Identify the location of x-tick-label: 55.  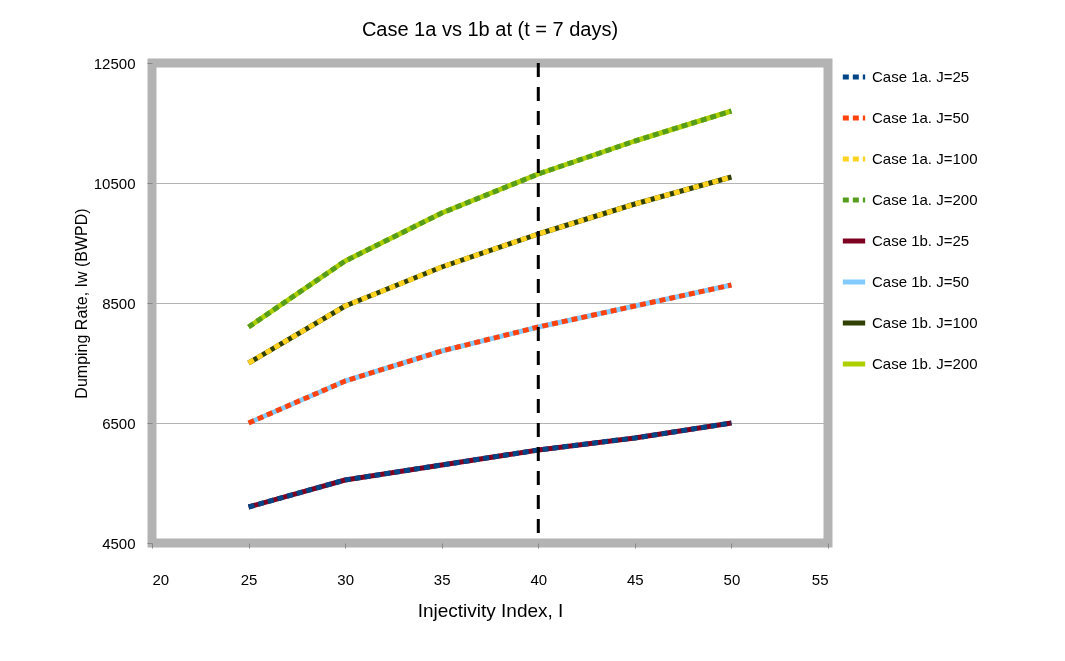
(820, 579).